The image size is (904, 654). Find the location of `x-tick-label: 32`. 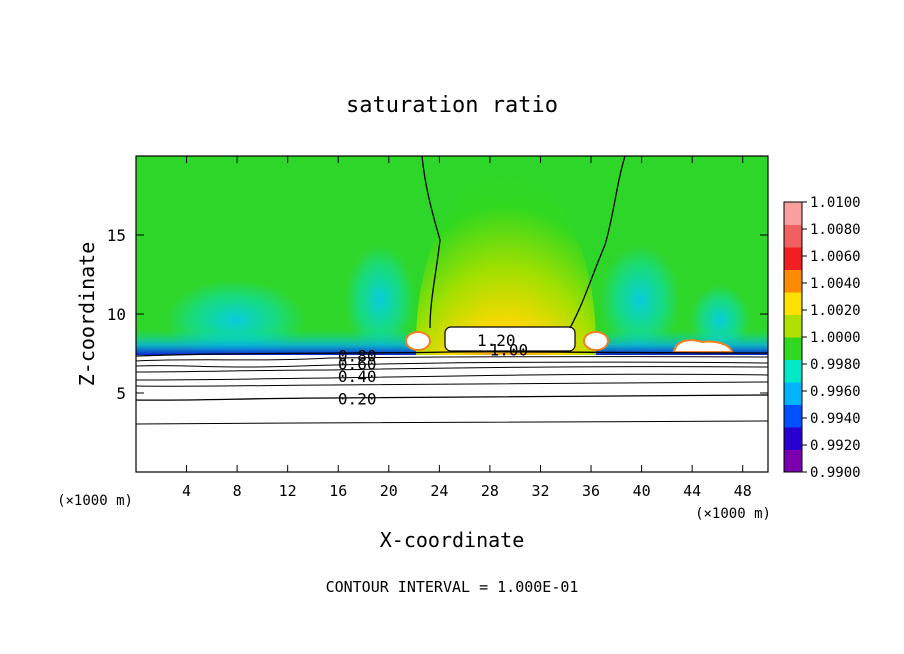

x-tick-label: 32 is located at coordinates (540, 491).